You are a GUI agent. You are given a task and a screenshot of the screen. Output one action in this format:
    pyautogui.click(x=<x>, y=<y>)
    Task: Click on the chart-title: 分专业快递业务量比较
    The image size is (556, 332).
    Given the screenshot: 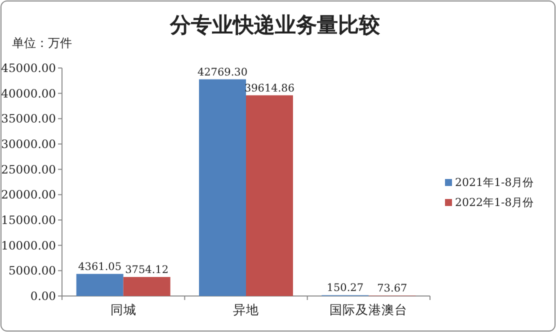 What is the action you would take?
    pyautogui.click(x=275, y=24)
    